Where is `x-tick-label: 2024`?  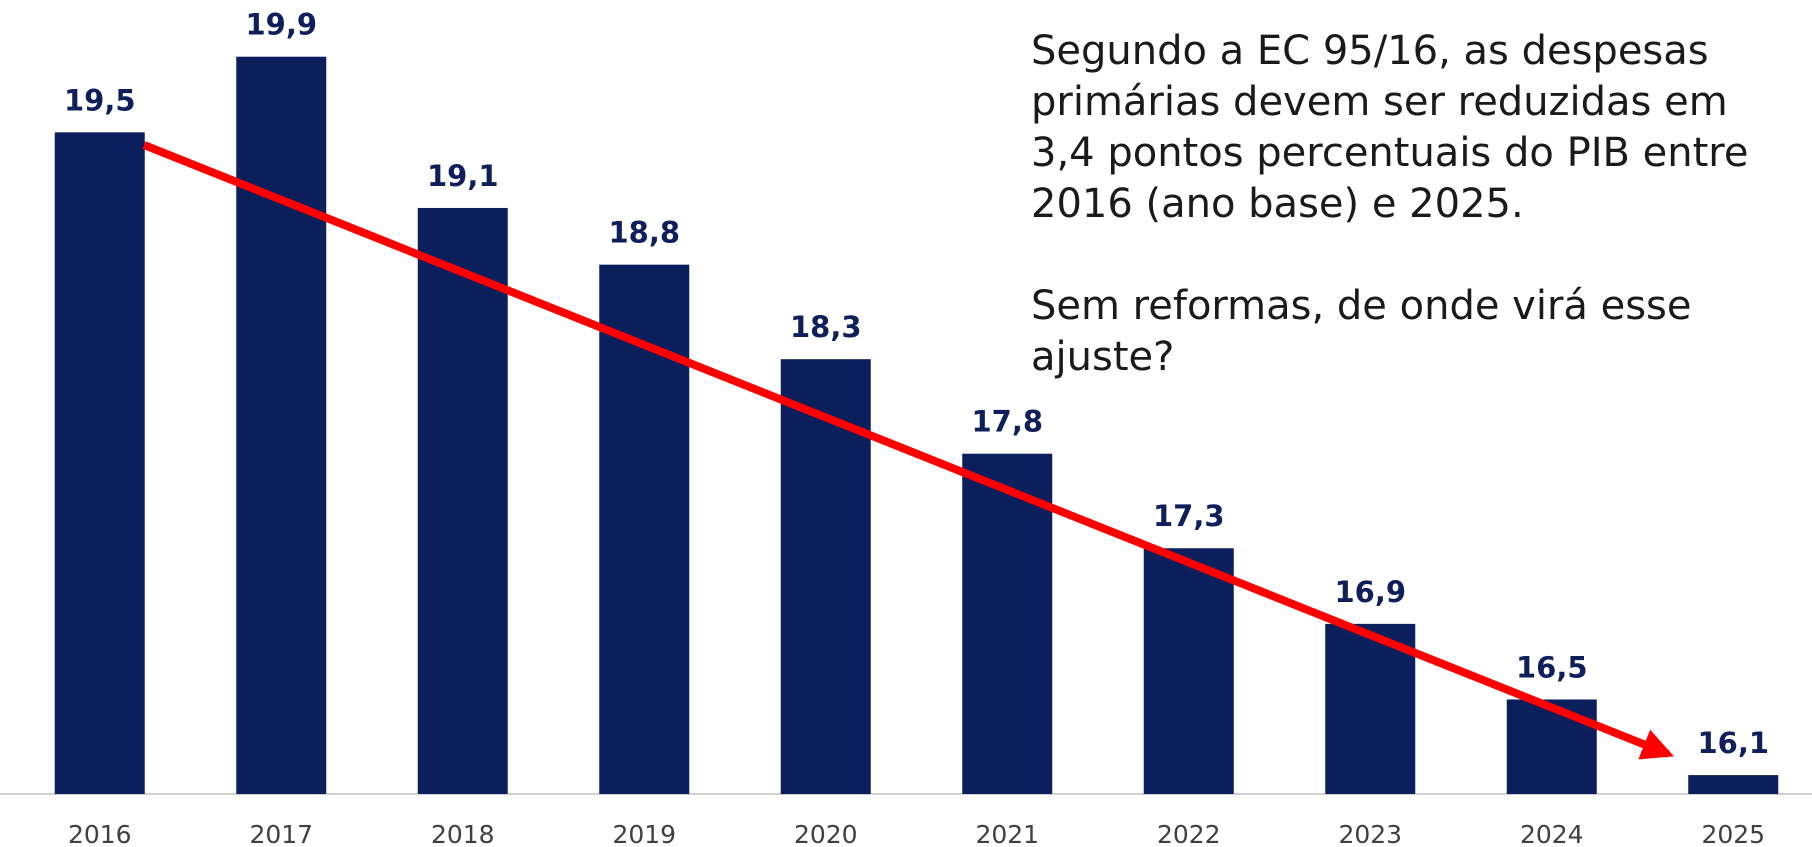 x-tick-label: 2024 is located at coordinates (1552, 833).